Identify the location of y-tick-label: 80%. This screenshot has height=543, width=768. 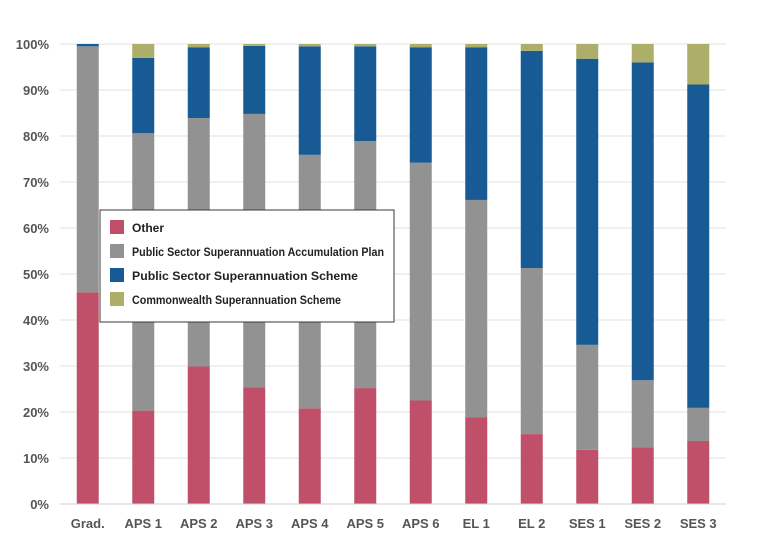
(36, 136).